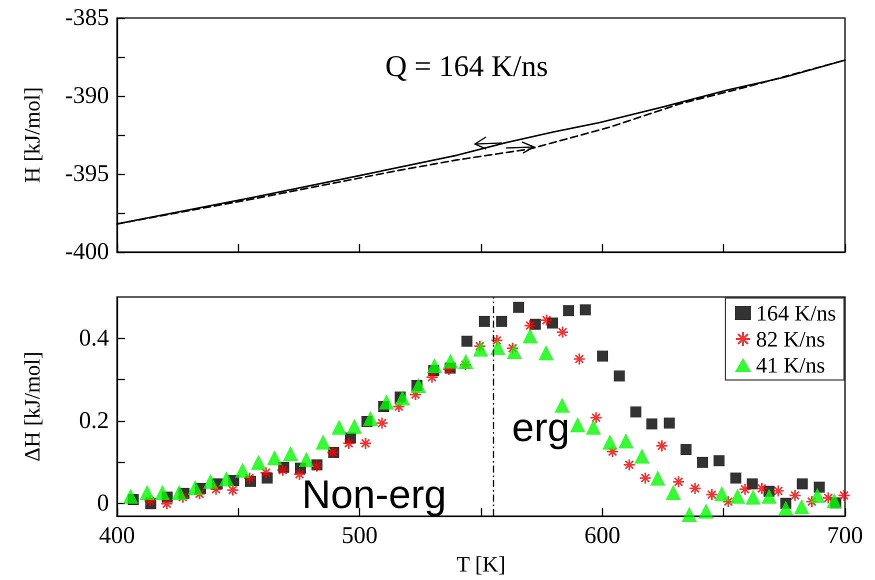 Image resolution: width=875 pixels, height=580 pixels. What do you see at coordinates (32, 135) in the screenshot?
I see `y-axis-title: H [kJ/mol]` at bounding box center [32, 135].